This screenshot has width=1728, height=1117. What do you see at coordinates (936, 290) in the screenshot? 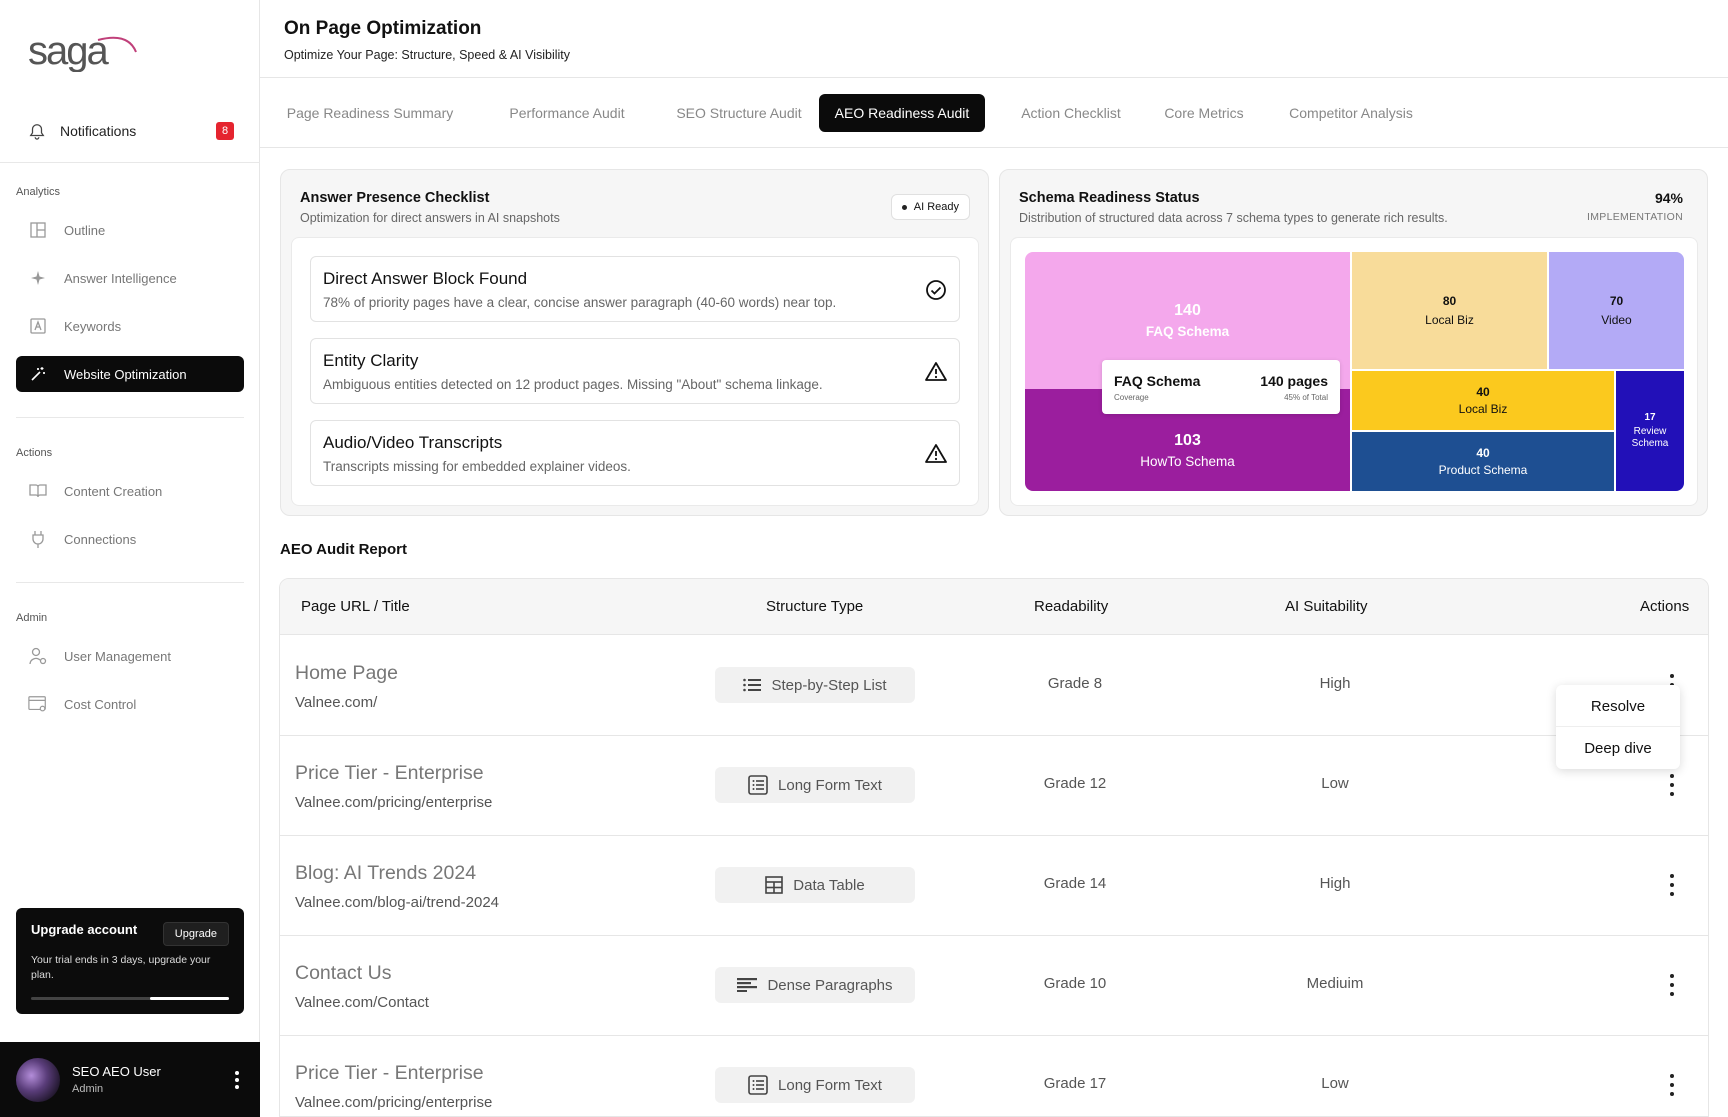
I see `check-circle-icon` at bounding box center [936, 290].